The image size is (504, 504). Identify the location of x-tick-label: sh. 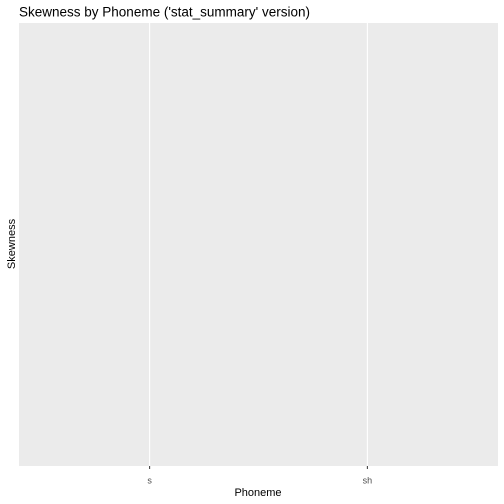
(368, 480).